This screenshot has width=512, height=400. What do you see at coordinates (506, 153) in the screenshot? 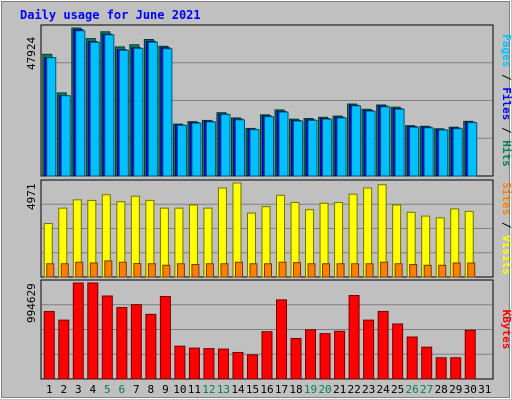
I see `legend-item: Hits` at bounding box center [506, 153].